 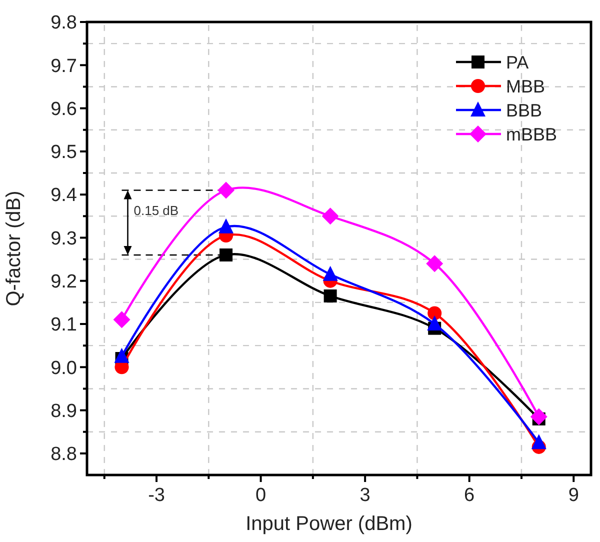 I want to click on x-tick-label: -3, so click(x=156, y=495).